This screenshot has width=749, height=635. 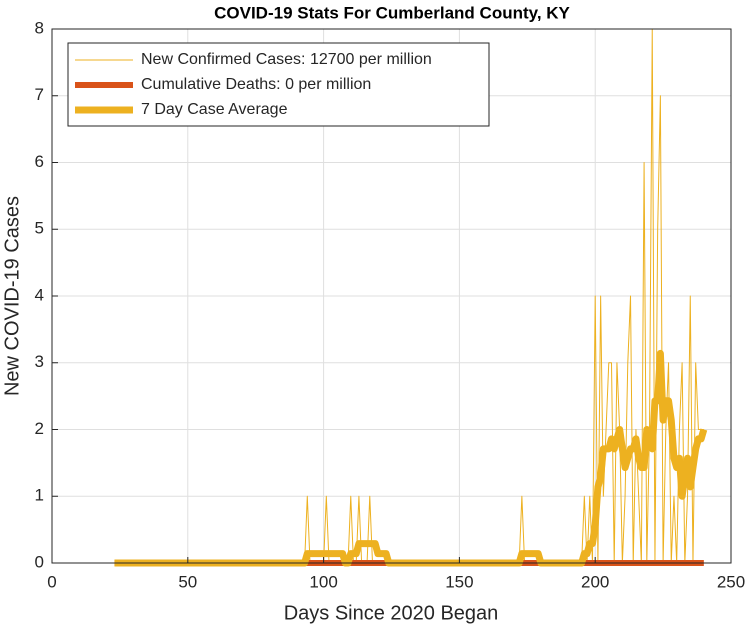 I want to click on y-tick-label: 1, so click(x=39, y=495).